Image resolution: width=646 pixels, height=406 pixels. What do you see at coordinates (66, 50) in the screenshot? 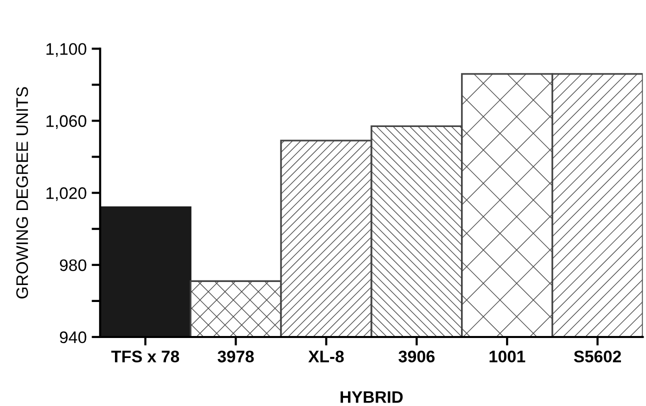
I see `y-tick-label: 1,100` at bounding box center [66, 50].